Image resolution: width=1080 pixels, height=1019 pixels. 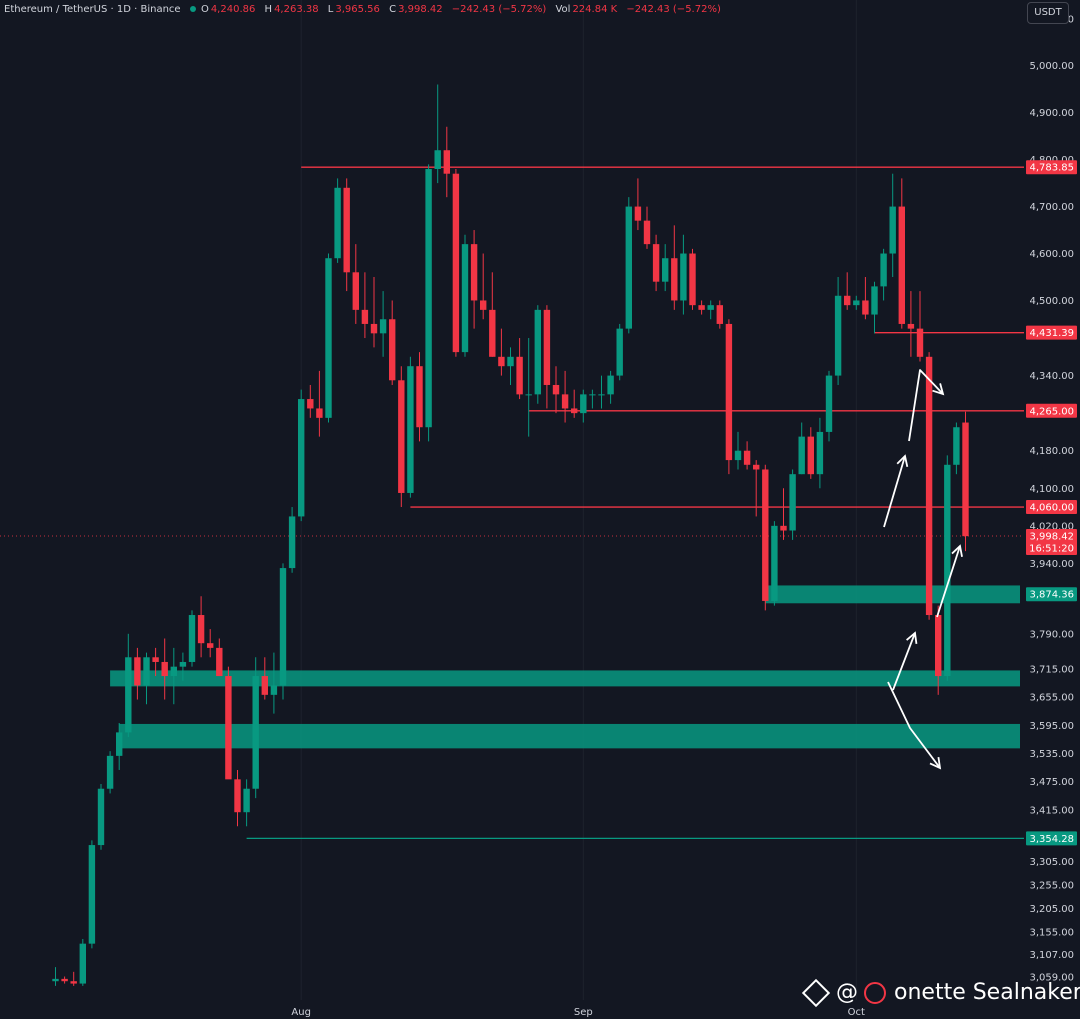 What do you see at coordinates (1051, 168) in the screenshot?
I see `price-badge-label: 4,783.85` at bounding box center [1051, 168].